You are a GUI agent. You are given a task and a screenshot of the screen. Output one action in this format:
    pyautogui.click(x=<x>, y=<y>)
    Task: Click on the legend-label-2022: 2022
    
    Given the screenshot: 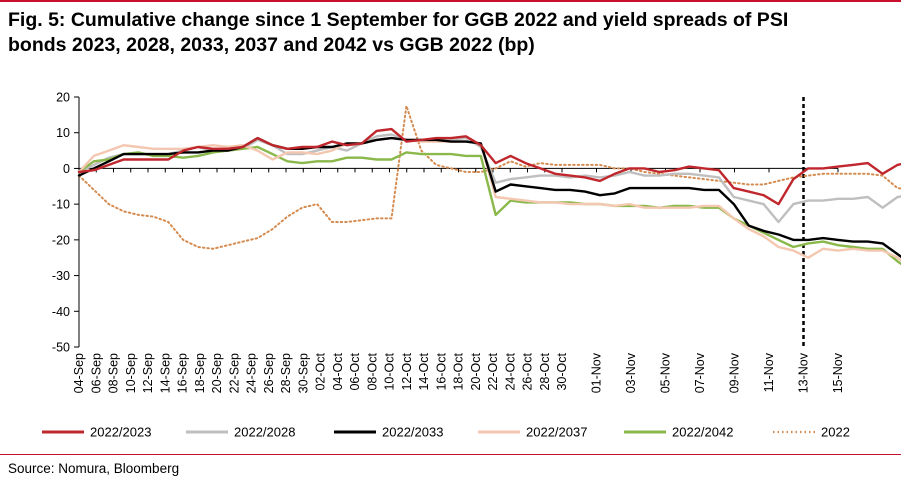 What is the action you would take?
    pyautogui.click(x=835, y=432)
    